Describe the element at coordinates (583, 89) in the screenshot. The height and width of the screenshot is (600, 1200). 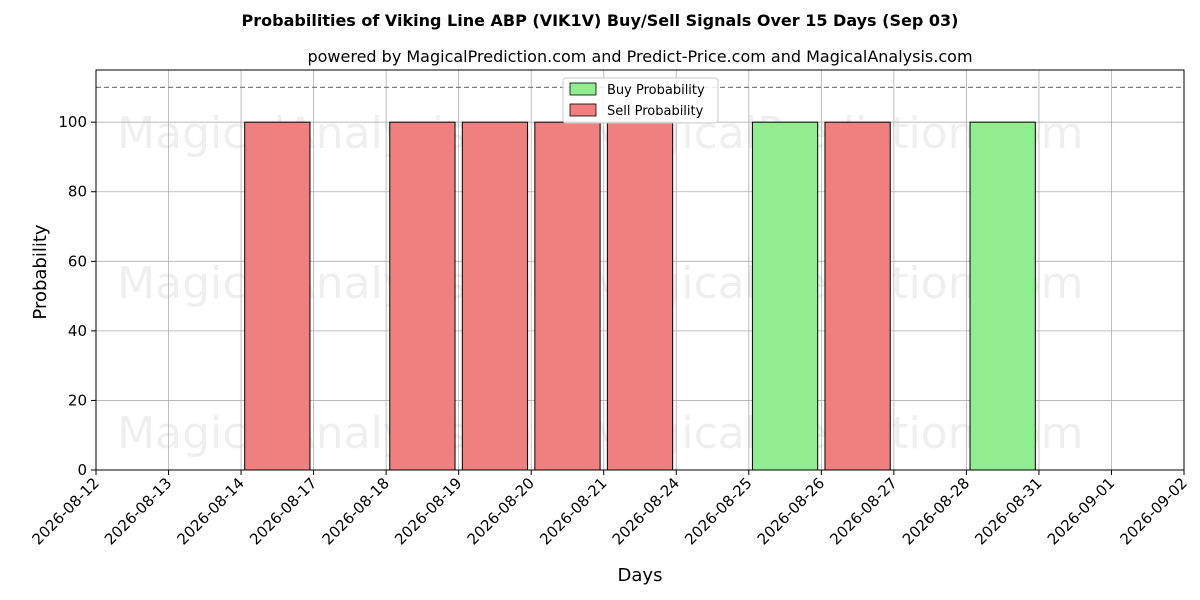
I see `legend-swatch-buy` at that location.